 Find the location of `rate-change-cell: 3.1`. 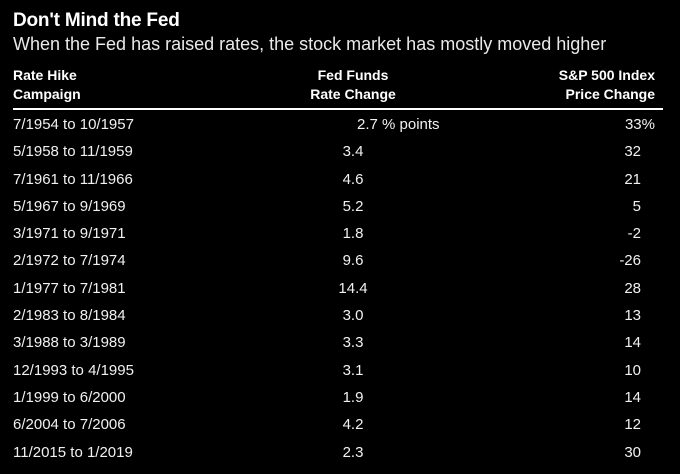

rate-change-cell: 3.1 is located at coordinates (353, 370).